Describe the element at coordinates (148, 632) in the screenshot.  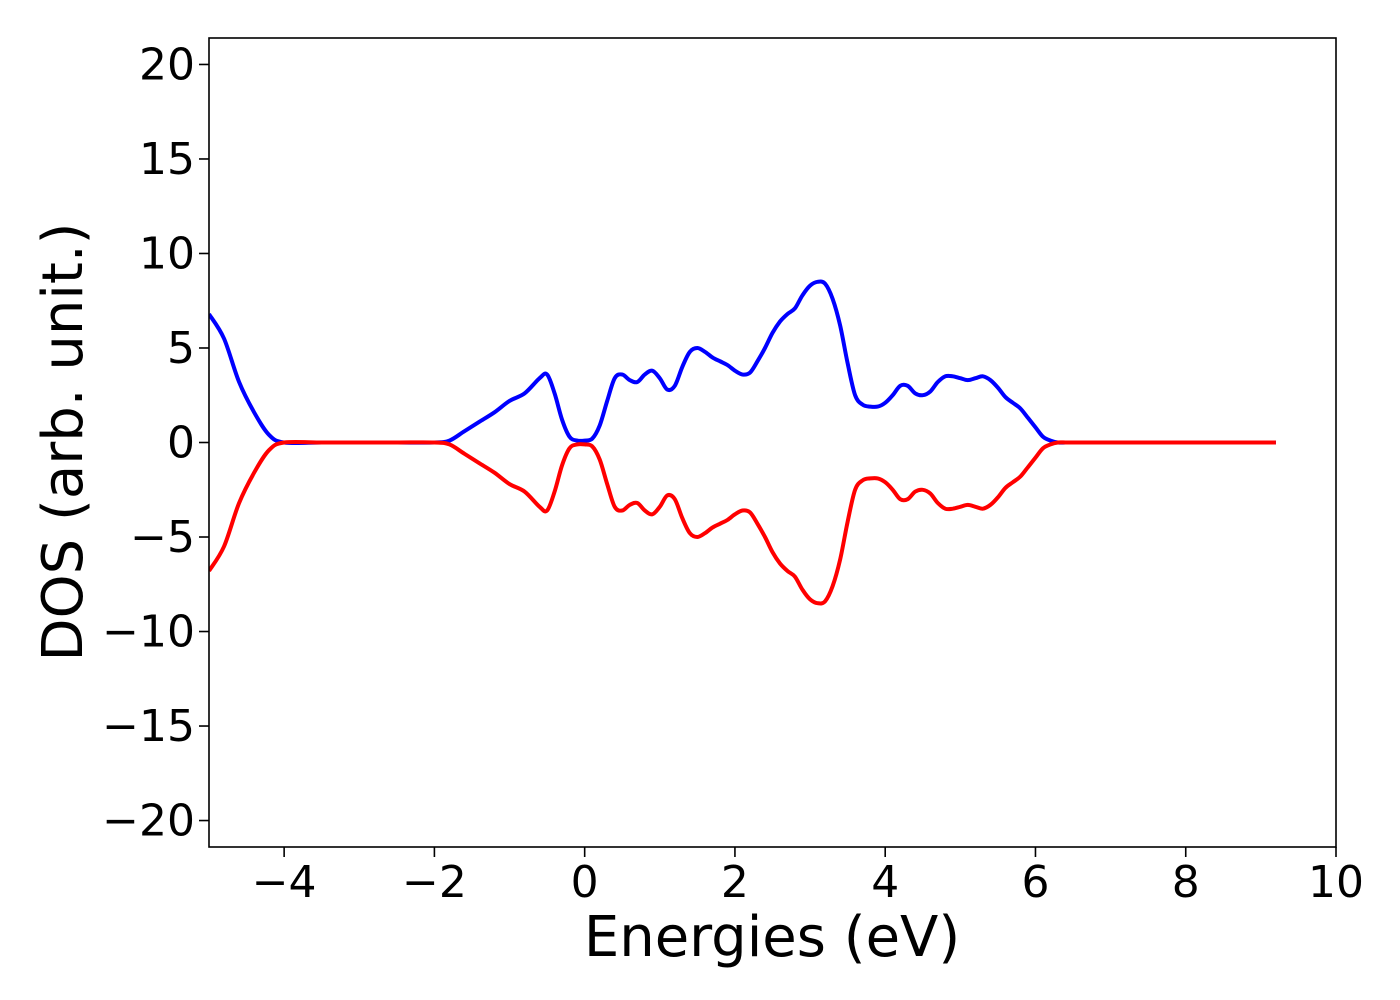
I see `y-tick-label: −10` at that location.